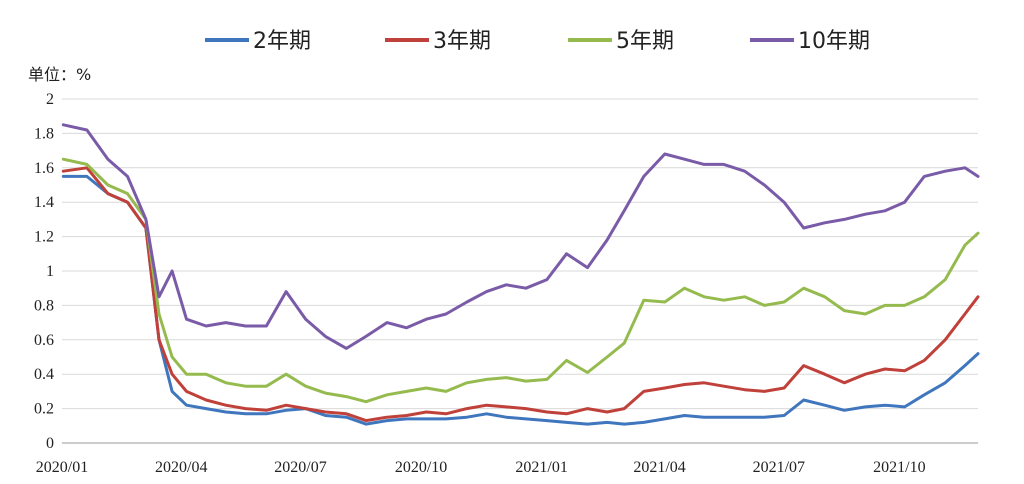 Image resolution: width=1024 pixels, height=484 pixels. I want to click on y-tick-label: 2, so click(50, 99).